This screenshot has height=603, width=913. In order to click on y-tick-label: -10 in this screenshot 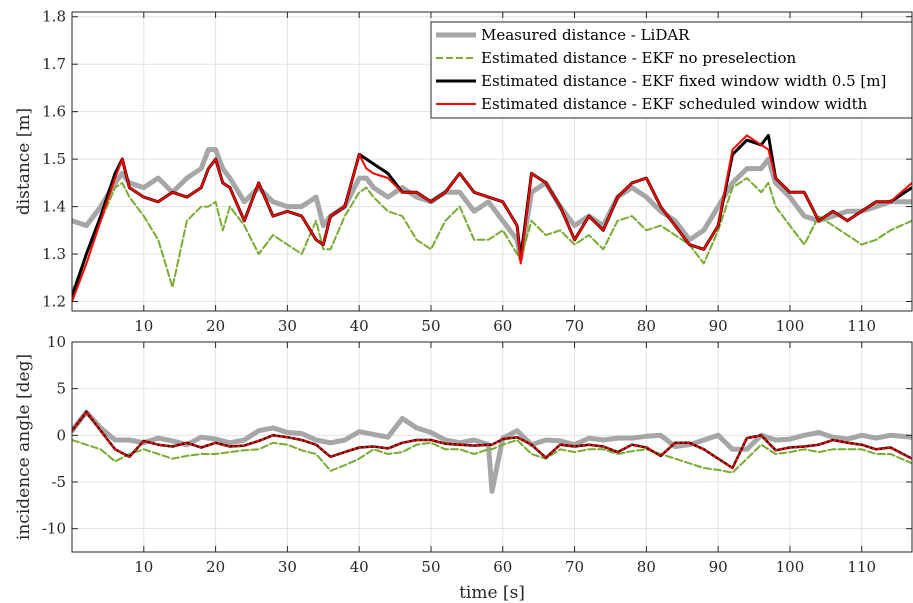, I will do `click(54, 529)`.